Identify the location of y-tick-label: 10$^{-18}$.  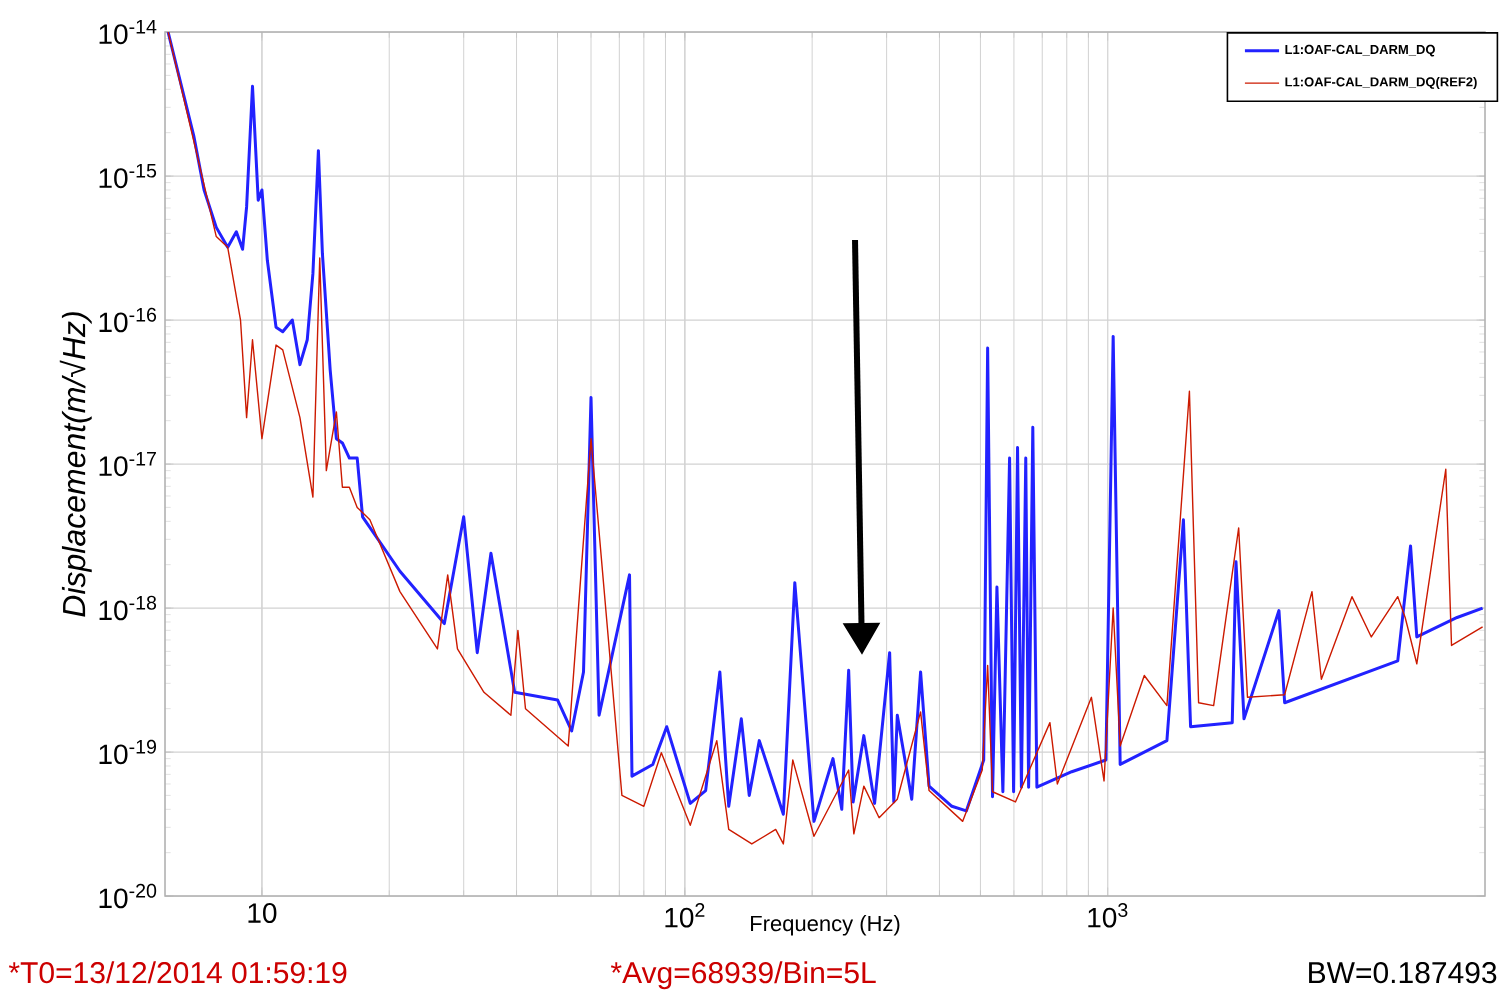
(128, 608).